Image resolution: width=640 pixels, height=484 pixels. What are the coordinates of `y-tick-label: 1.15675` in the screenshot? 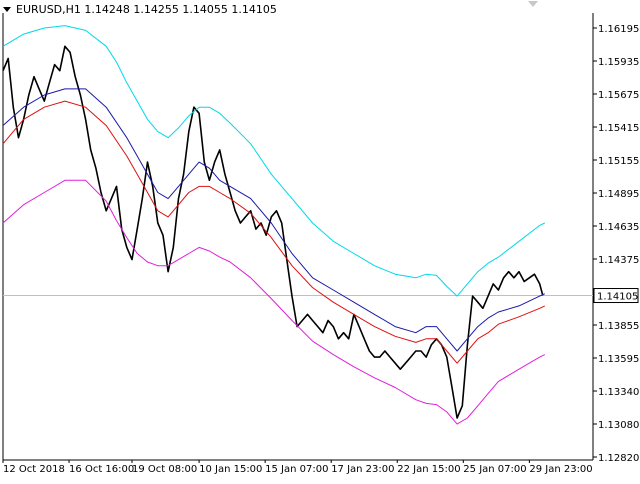 It's located at (618, 95).